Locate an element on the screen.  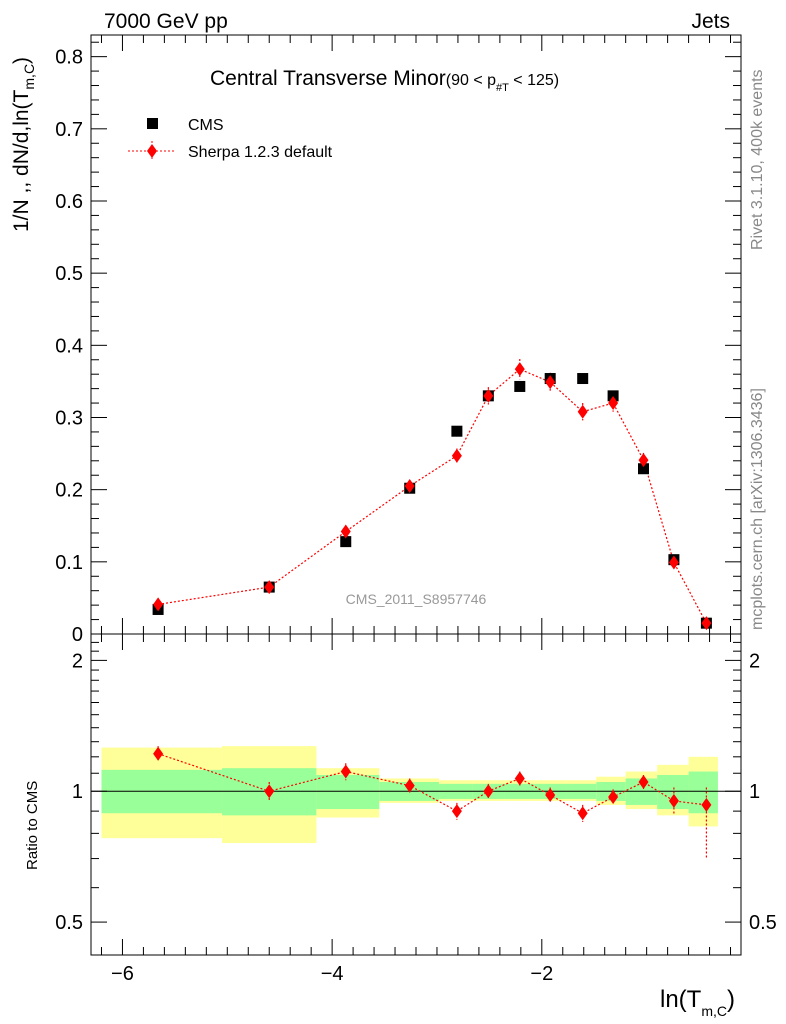
x-axis-label-end: ) is located at coordinates (731, 999).